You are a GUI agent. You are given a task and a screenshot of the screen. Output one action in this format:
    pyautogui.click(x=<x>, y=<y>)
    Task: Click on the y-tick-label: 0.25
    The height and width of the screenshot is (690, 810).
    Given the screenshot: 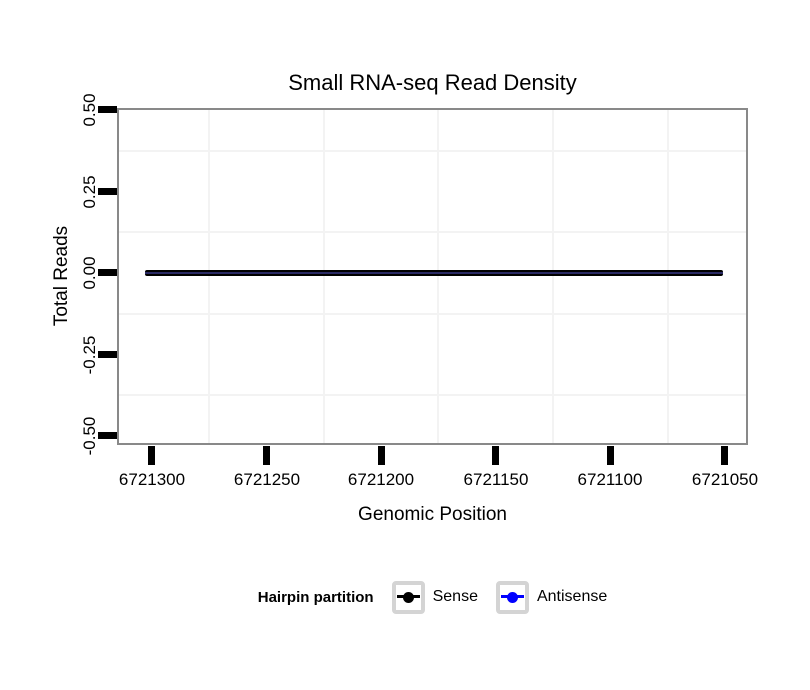 What is the action you would take?
    pyautogui.click(x=89, y=191)
    